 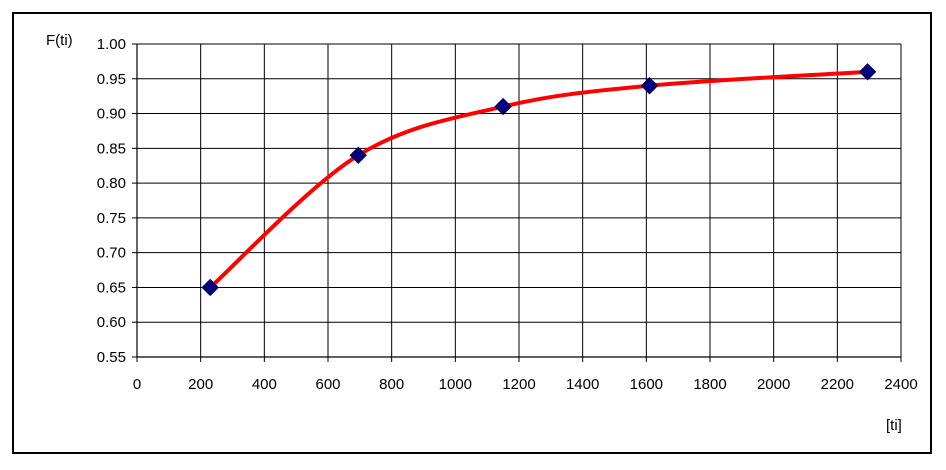 What do you see at coordinates (111, 201) in the screenshot?
I see `y-tick-labels: 0.55 0.60 0.65 0.70 0.75 0.80 0.85 0.90 0.95 1.00` at bounding box center [111, 201].